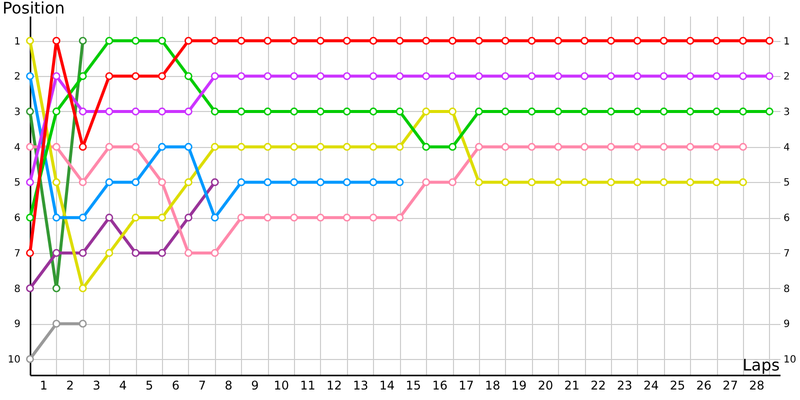 This screenshot has height=400, width=800. What do you see at coordinates (790, 360) in the screenshot?
I see `y2-tick-label: 10` at bounding box center [790, 360].